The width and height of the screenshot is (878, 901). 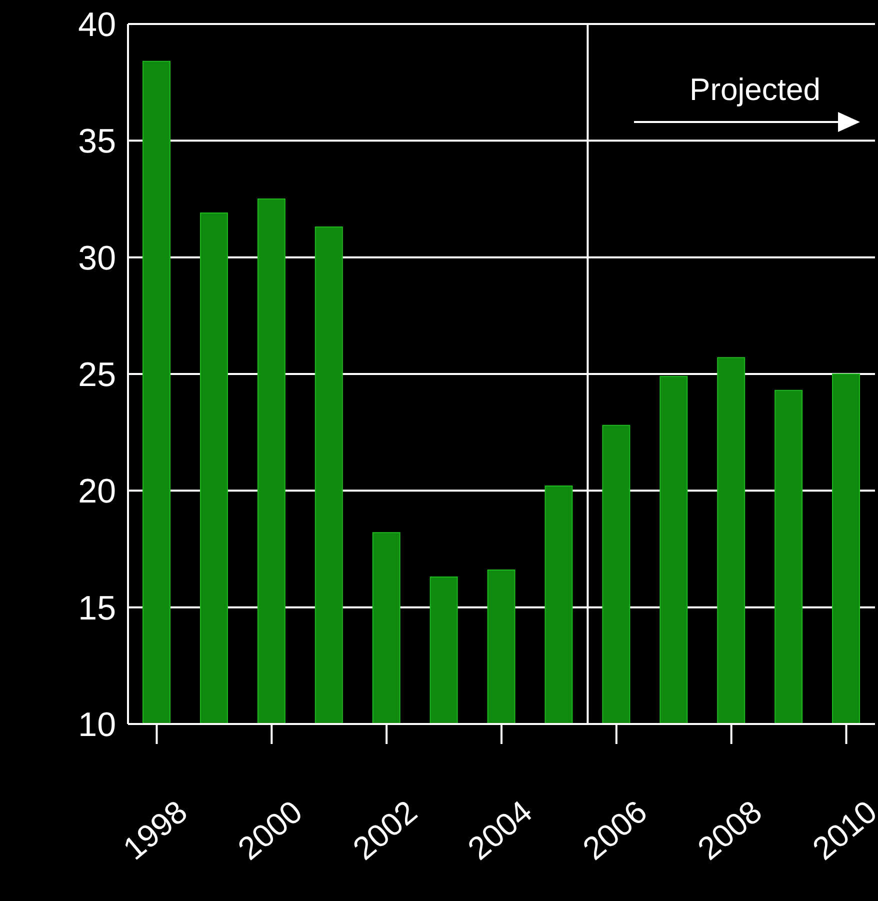 I want to click on y-tick-label: 35, so click(x=97, y=141).